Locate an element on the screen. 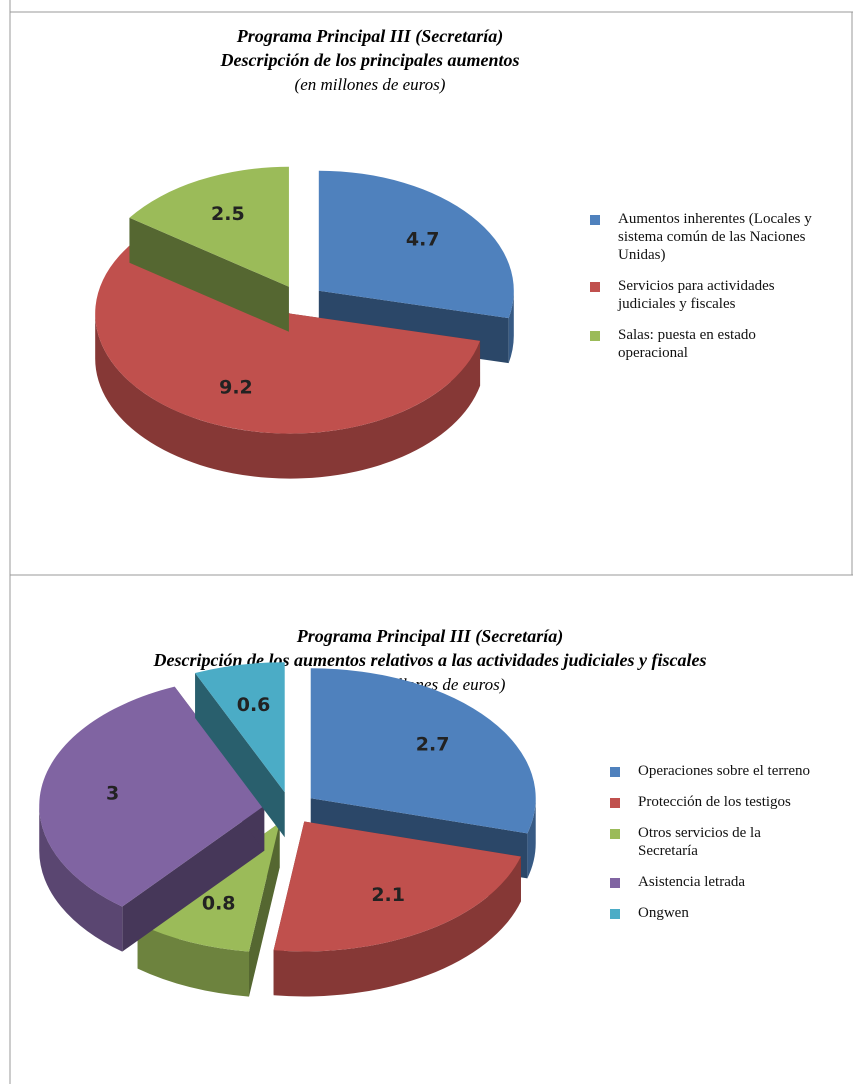  data-label: 9.2 is located at coordinates (236, 388).